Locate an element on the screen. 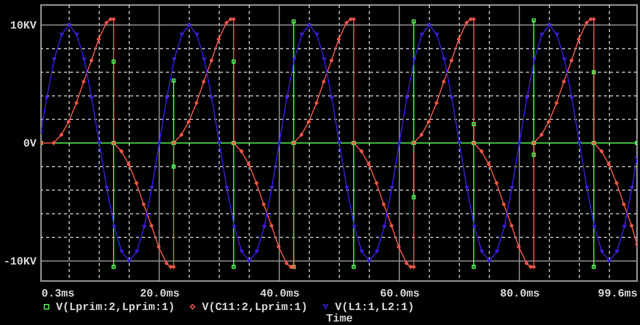  y-tick-label: -10KV is located at coordinates (20, 262).